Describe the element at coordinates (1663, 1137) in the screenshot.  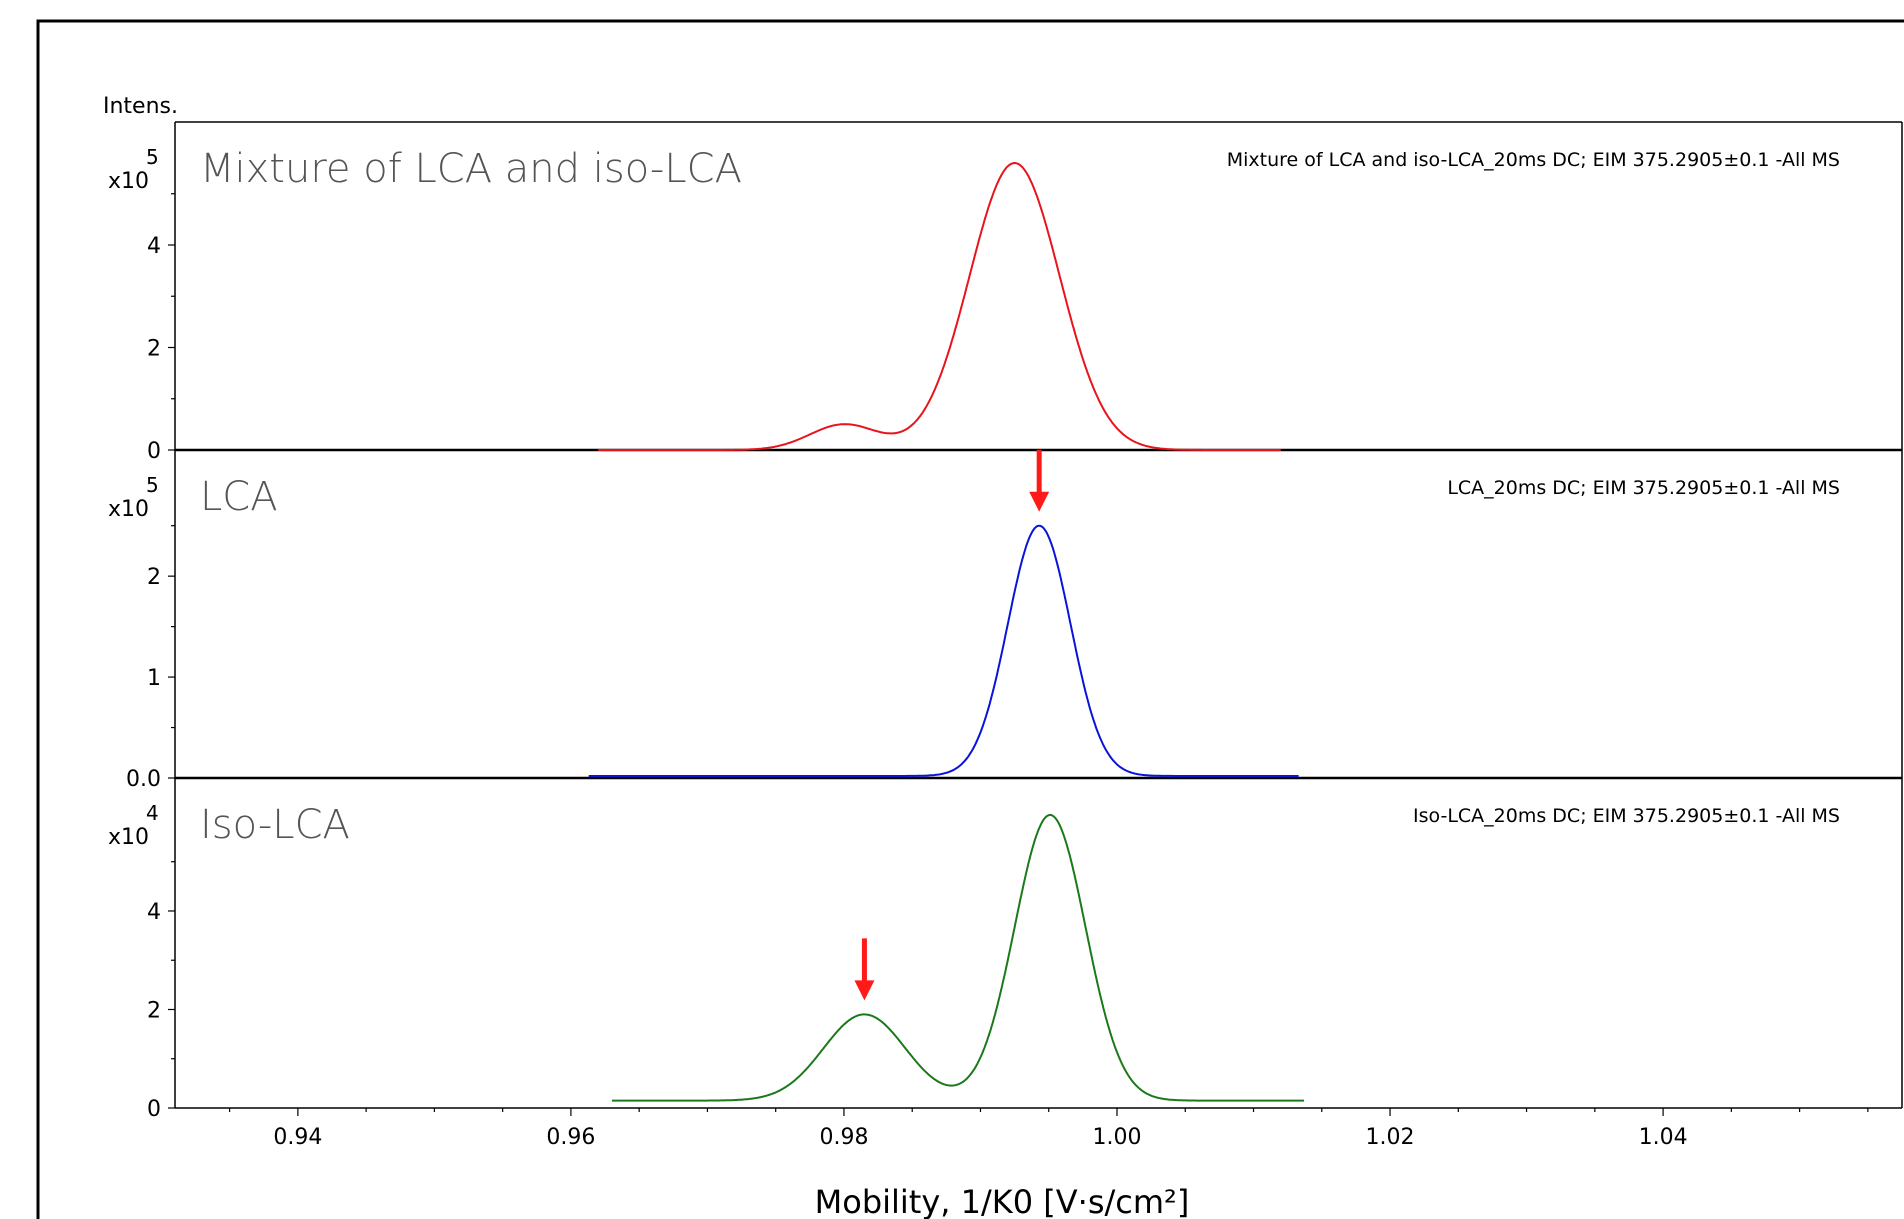
I see `x-tick-label: 1.04` at that location.